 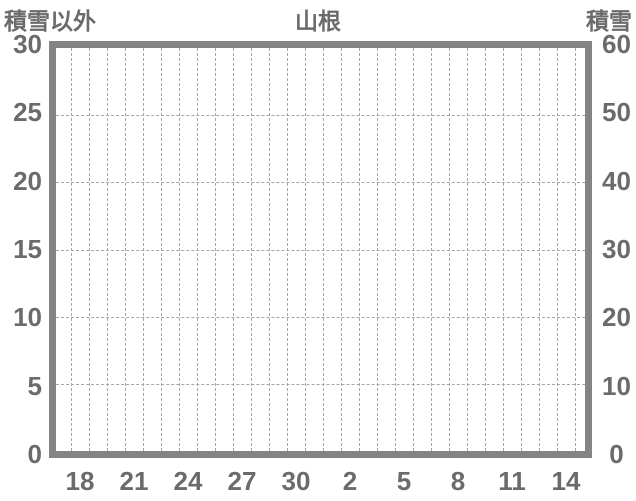 What do you see at coordinates (458, 481) in the screenshot?
I see `x-axis-tick-label: 8` at bounding box center [458, 481].